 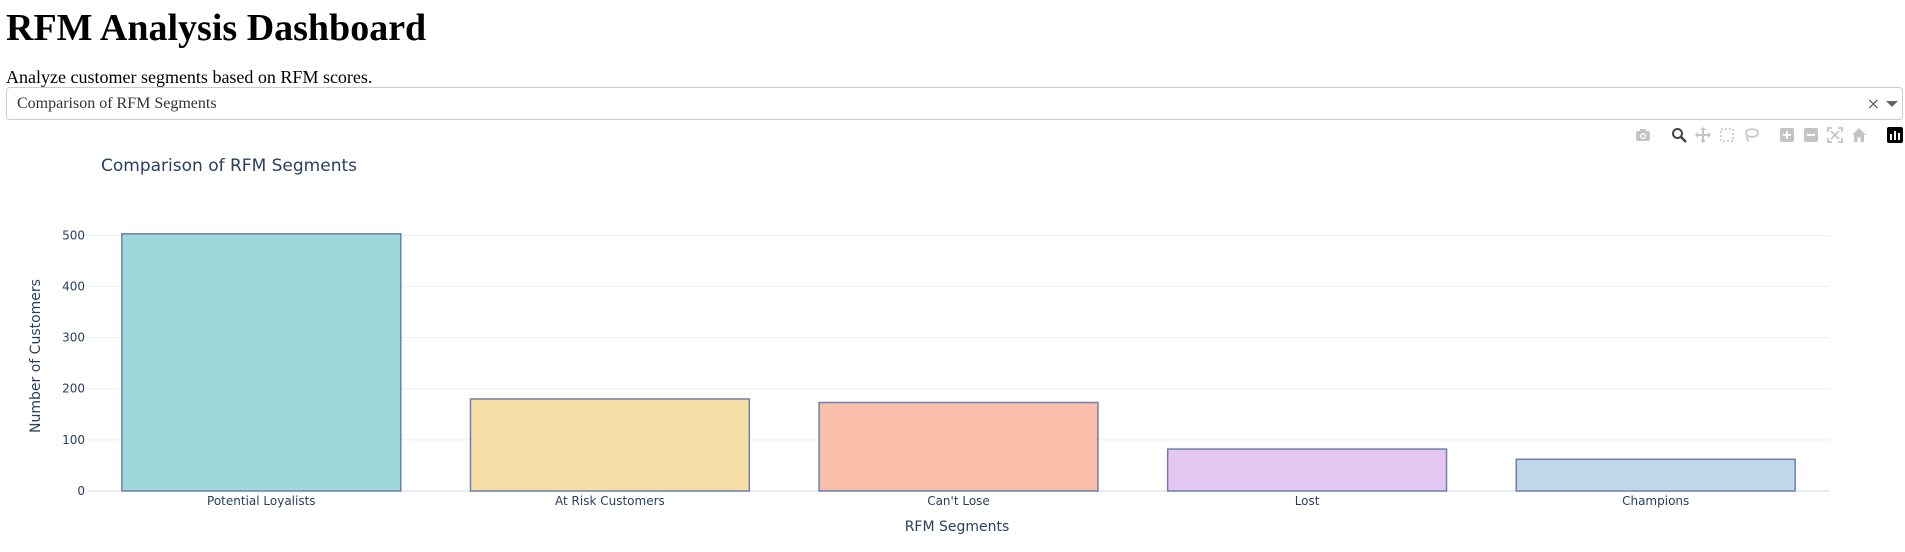 I want to click on clear-selection-icon: ×, so click(x=1873, y=103).